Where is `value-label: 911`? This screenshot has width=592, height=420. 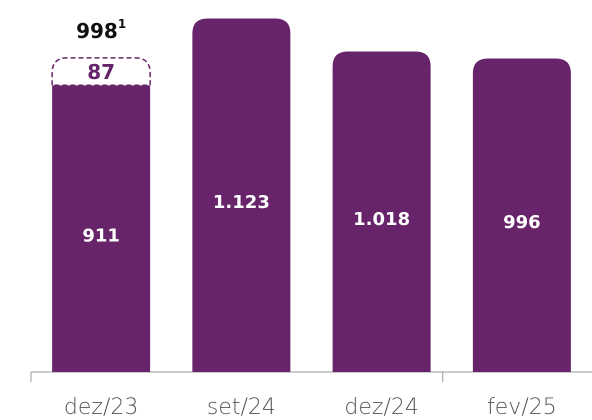 value-label: 911 is located at coordinates (101, 236).